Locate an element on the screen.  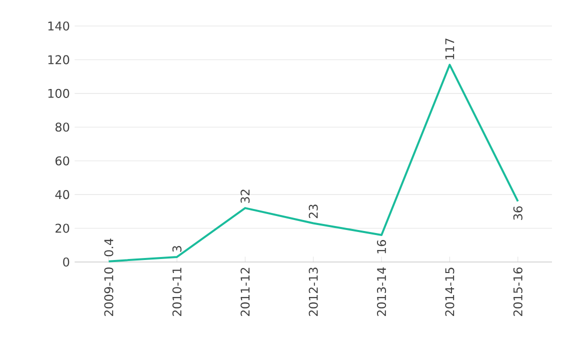
data-label: 16 is located at coordinates (381, 247).